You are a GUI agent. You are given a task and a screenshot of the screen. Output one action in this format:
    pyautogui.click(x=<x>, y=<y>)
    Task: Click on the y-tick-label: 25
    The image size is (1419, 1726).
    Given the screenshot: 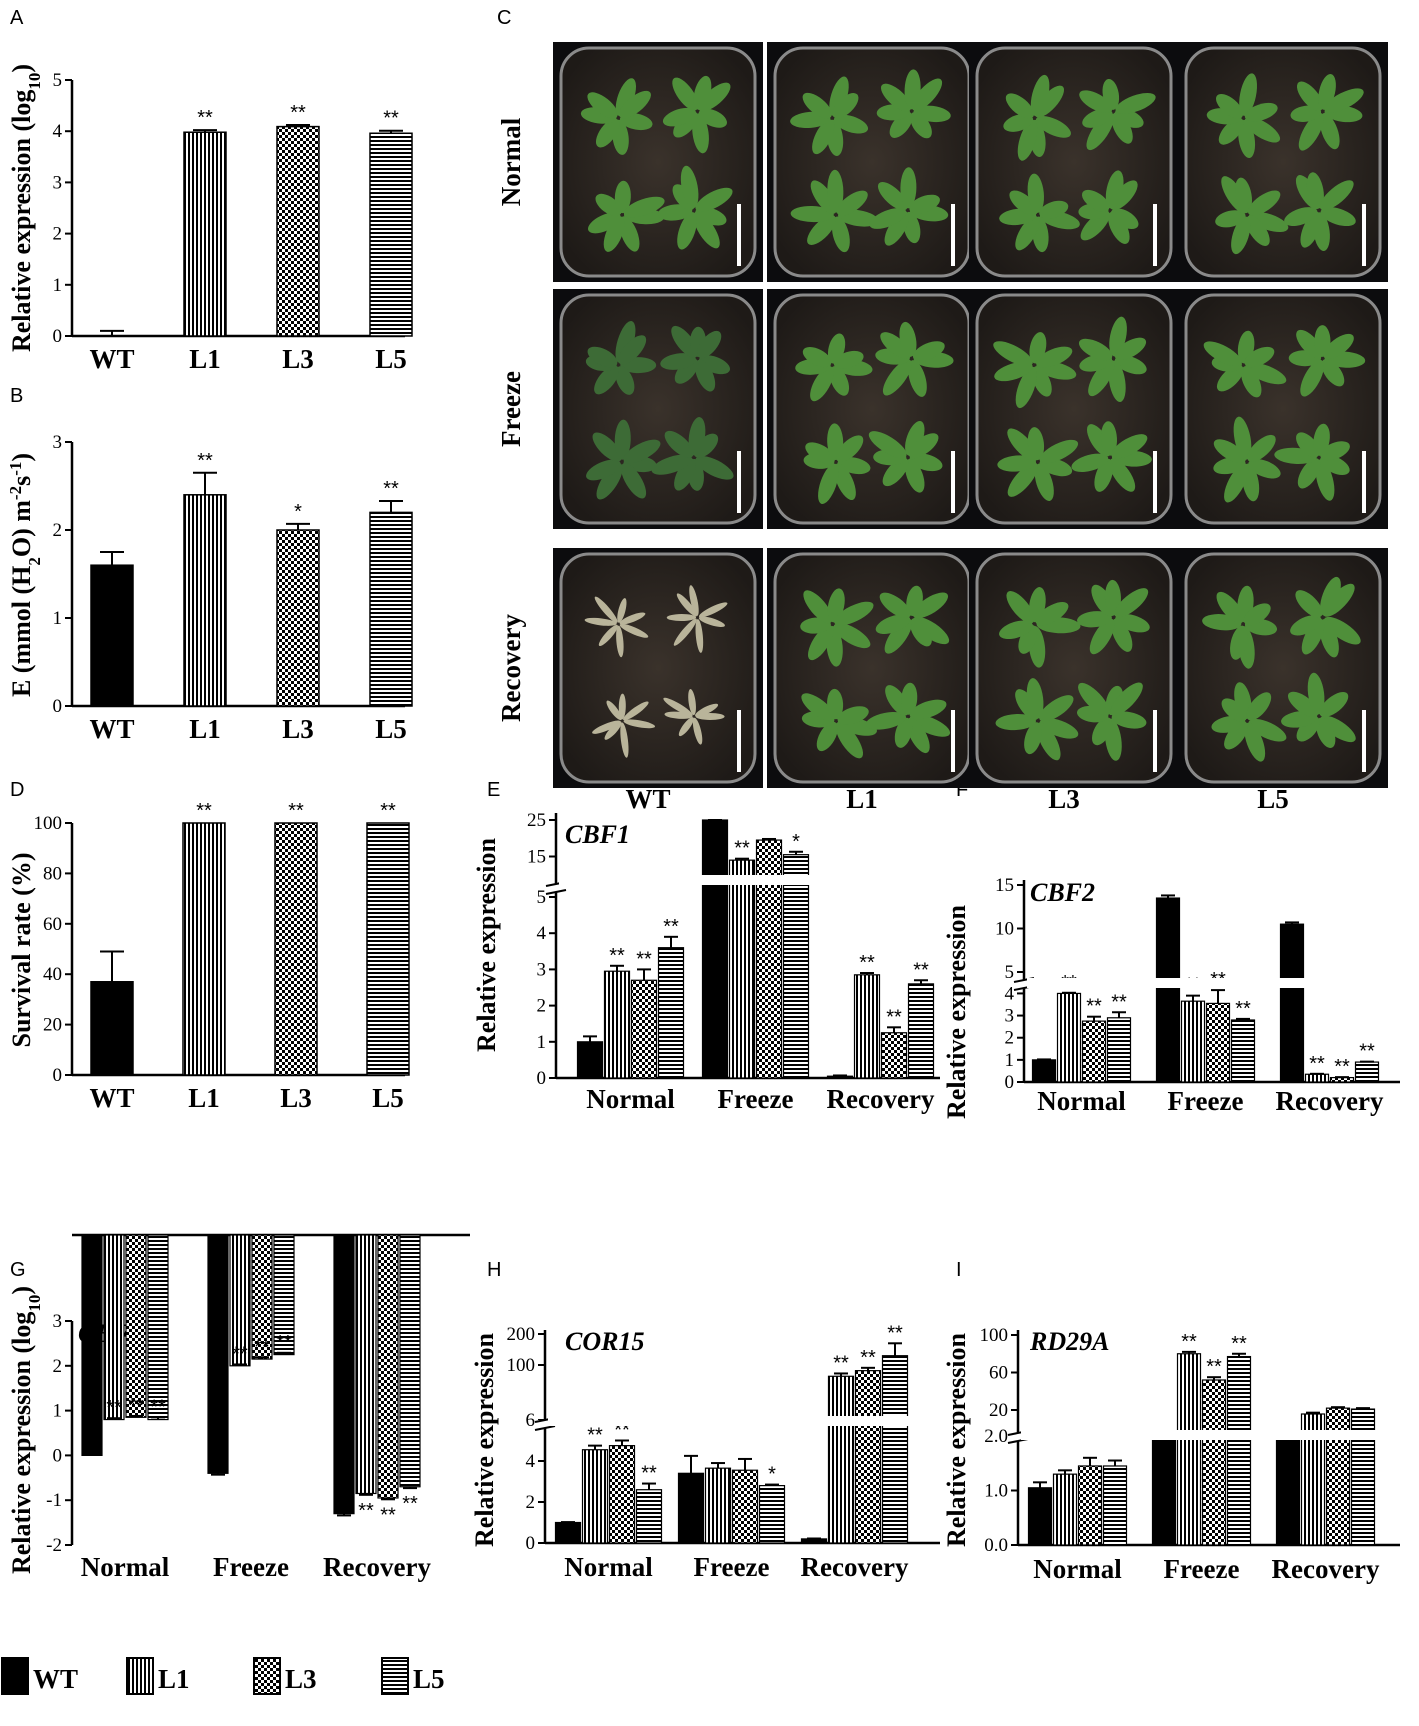 What is the action you would take?
    pyautogui.click(x=536, y=820)
    